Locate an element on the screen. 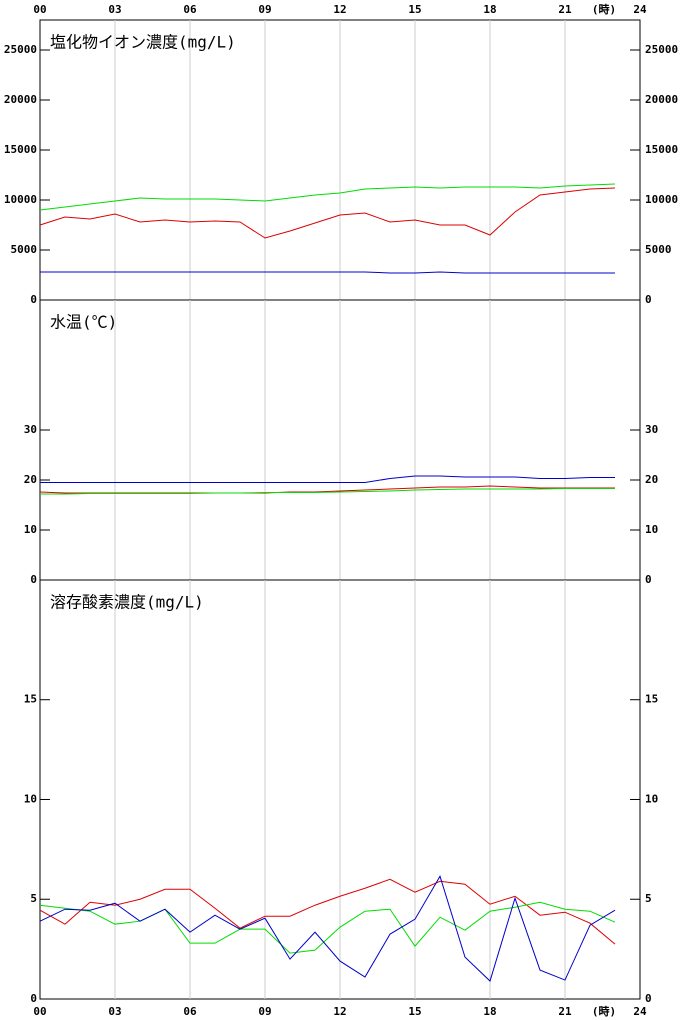 The height and width of the screenshot is (1020, 680). panel-title: 溶存酸素濃度(mg/L) is located at coordinates (127, 602).